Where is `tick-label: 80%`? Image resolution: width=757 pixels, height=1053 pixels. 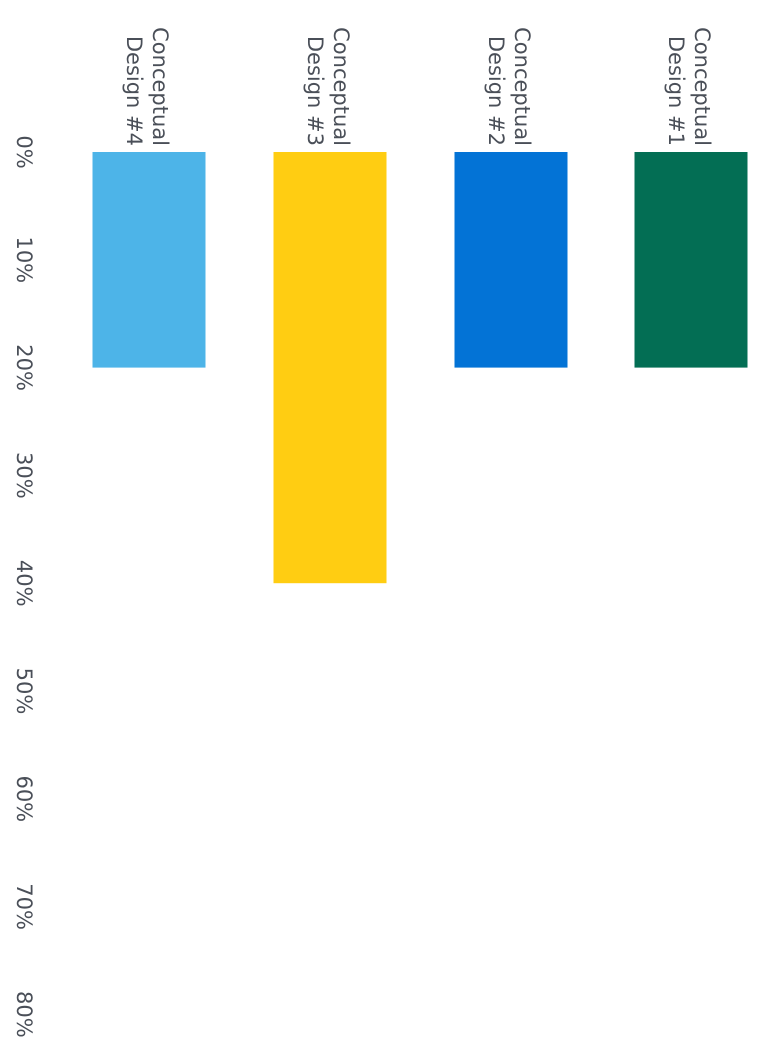
tick-label: 80% is located at coordinates (24, 1014).